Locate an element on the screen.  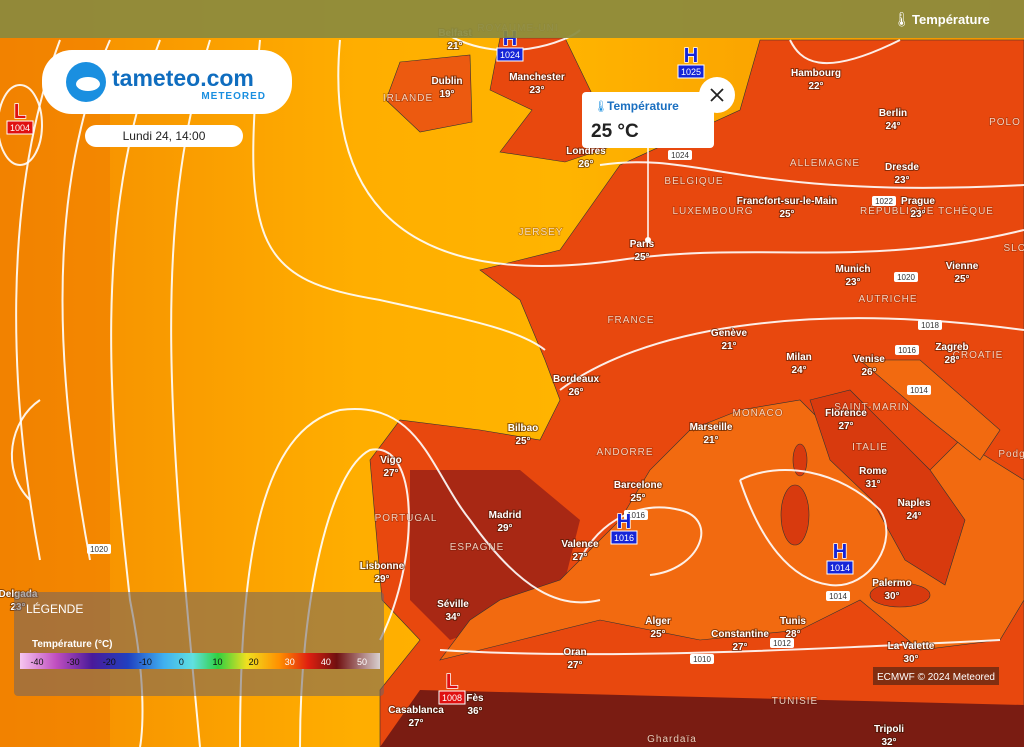
region-label: IRLANDE is located at coordinates (408, 98).